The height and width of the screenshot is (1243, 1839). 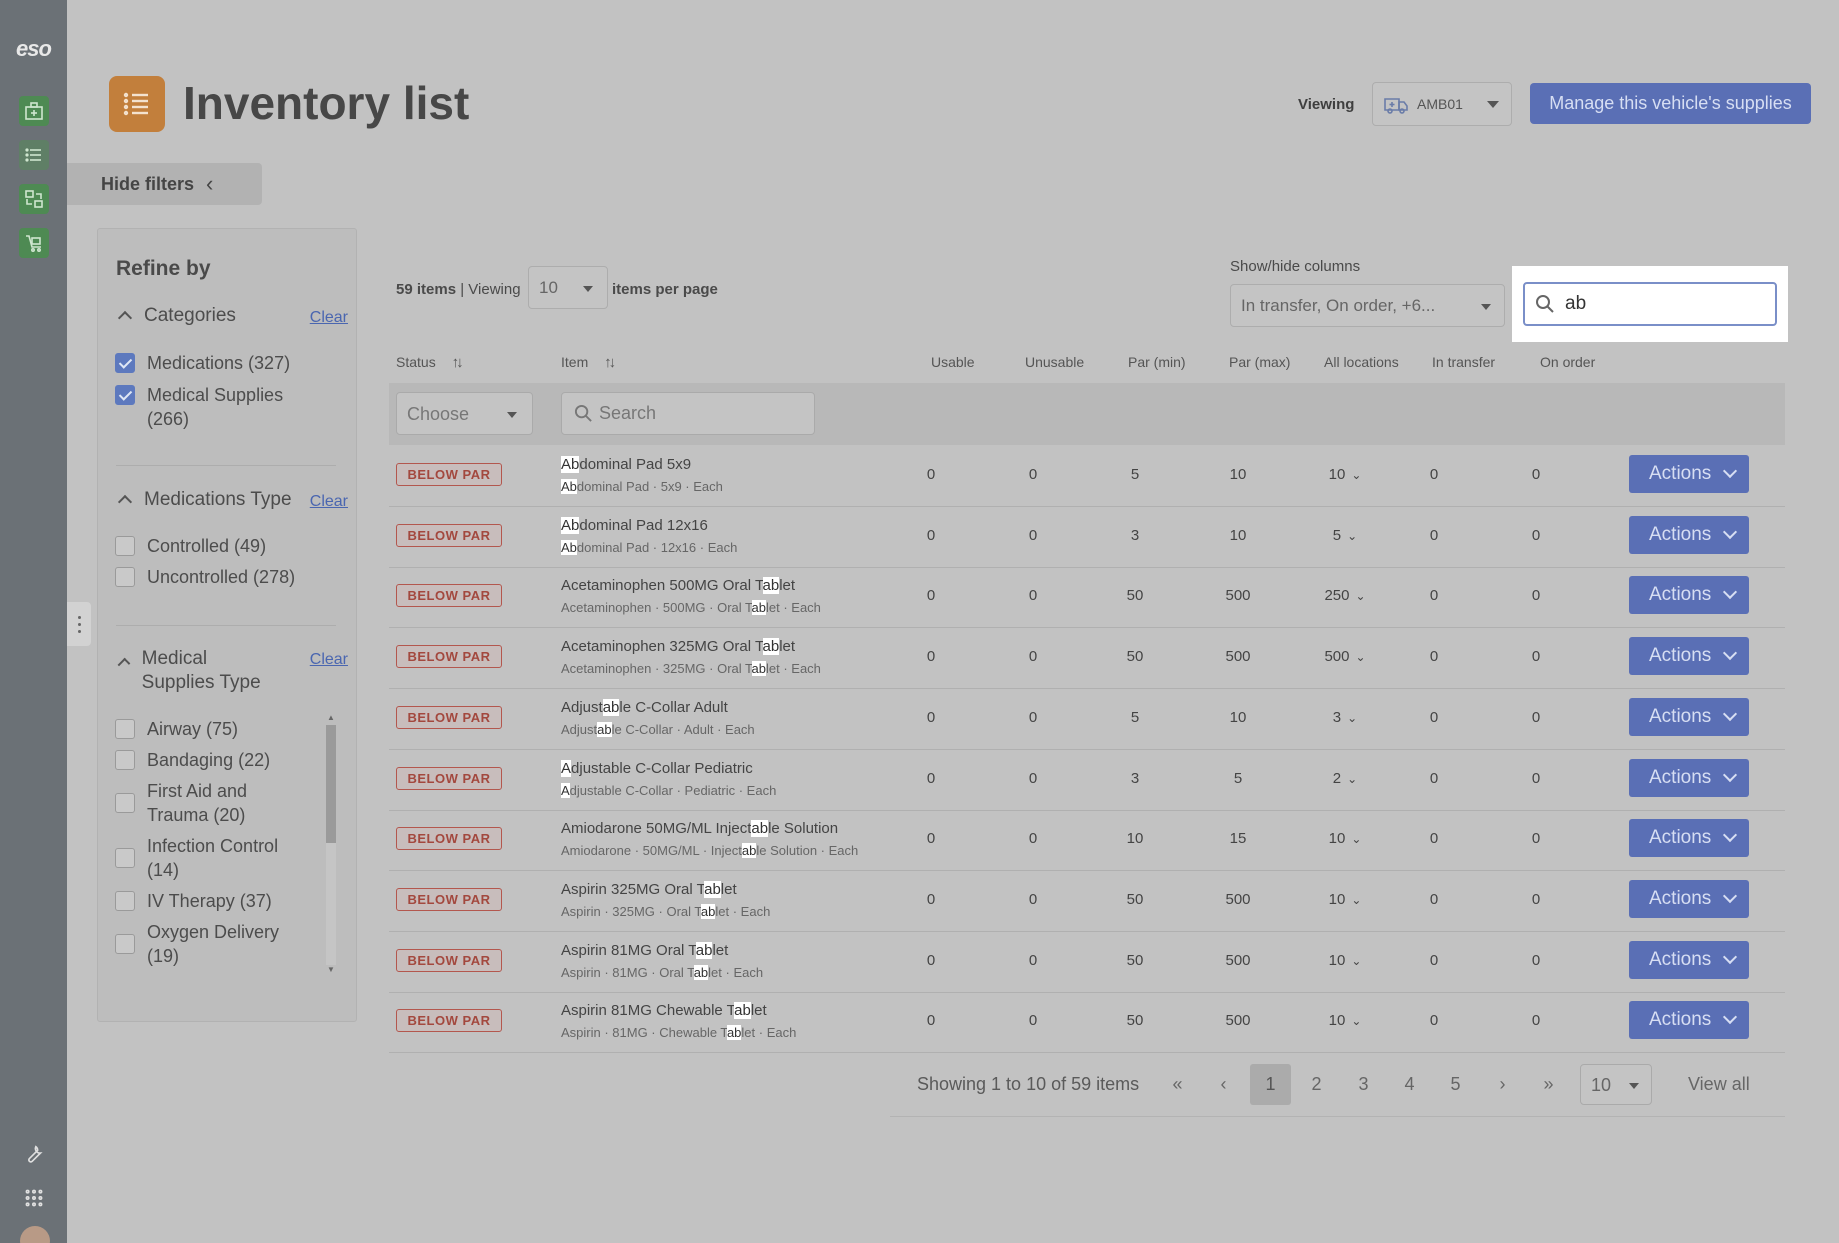 I want to click on search-input: ab, so click(x=1650, y=304).